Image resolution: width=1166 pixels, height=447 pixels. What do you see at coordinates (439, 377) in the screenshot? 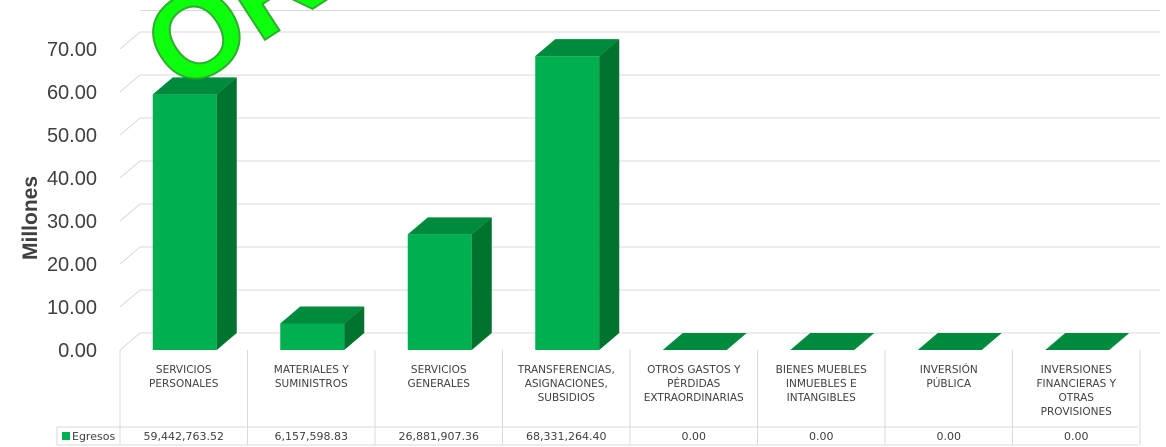
I see `category-label: SERVICIOS GENERALES` at bounding box center [439, 377].